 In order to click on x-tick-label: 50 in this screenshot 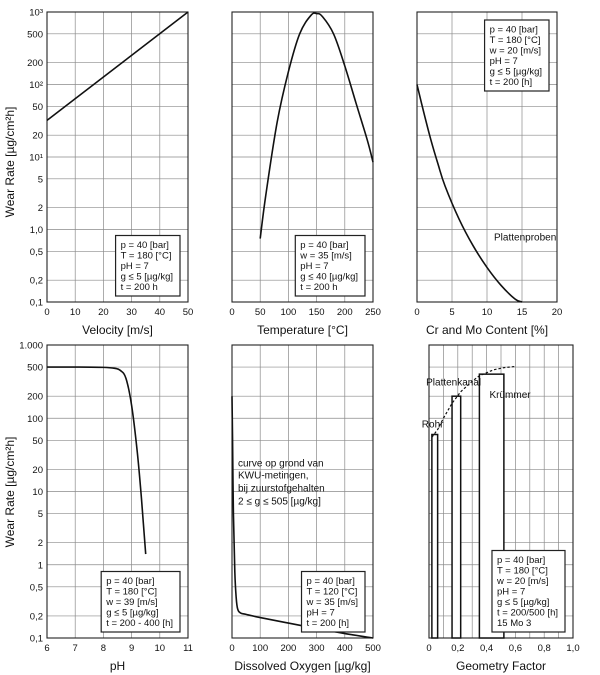, I will do `click(188, 312)`.